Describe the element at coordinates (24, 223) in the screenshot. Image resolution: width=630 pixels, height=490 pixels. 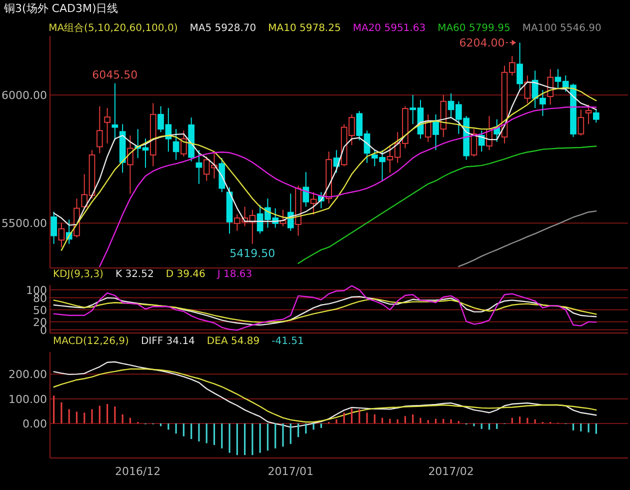
I see `y-tick-label: 5500.00` at that location.